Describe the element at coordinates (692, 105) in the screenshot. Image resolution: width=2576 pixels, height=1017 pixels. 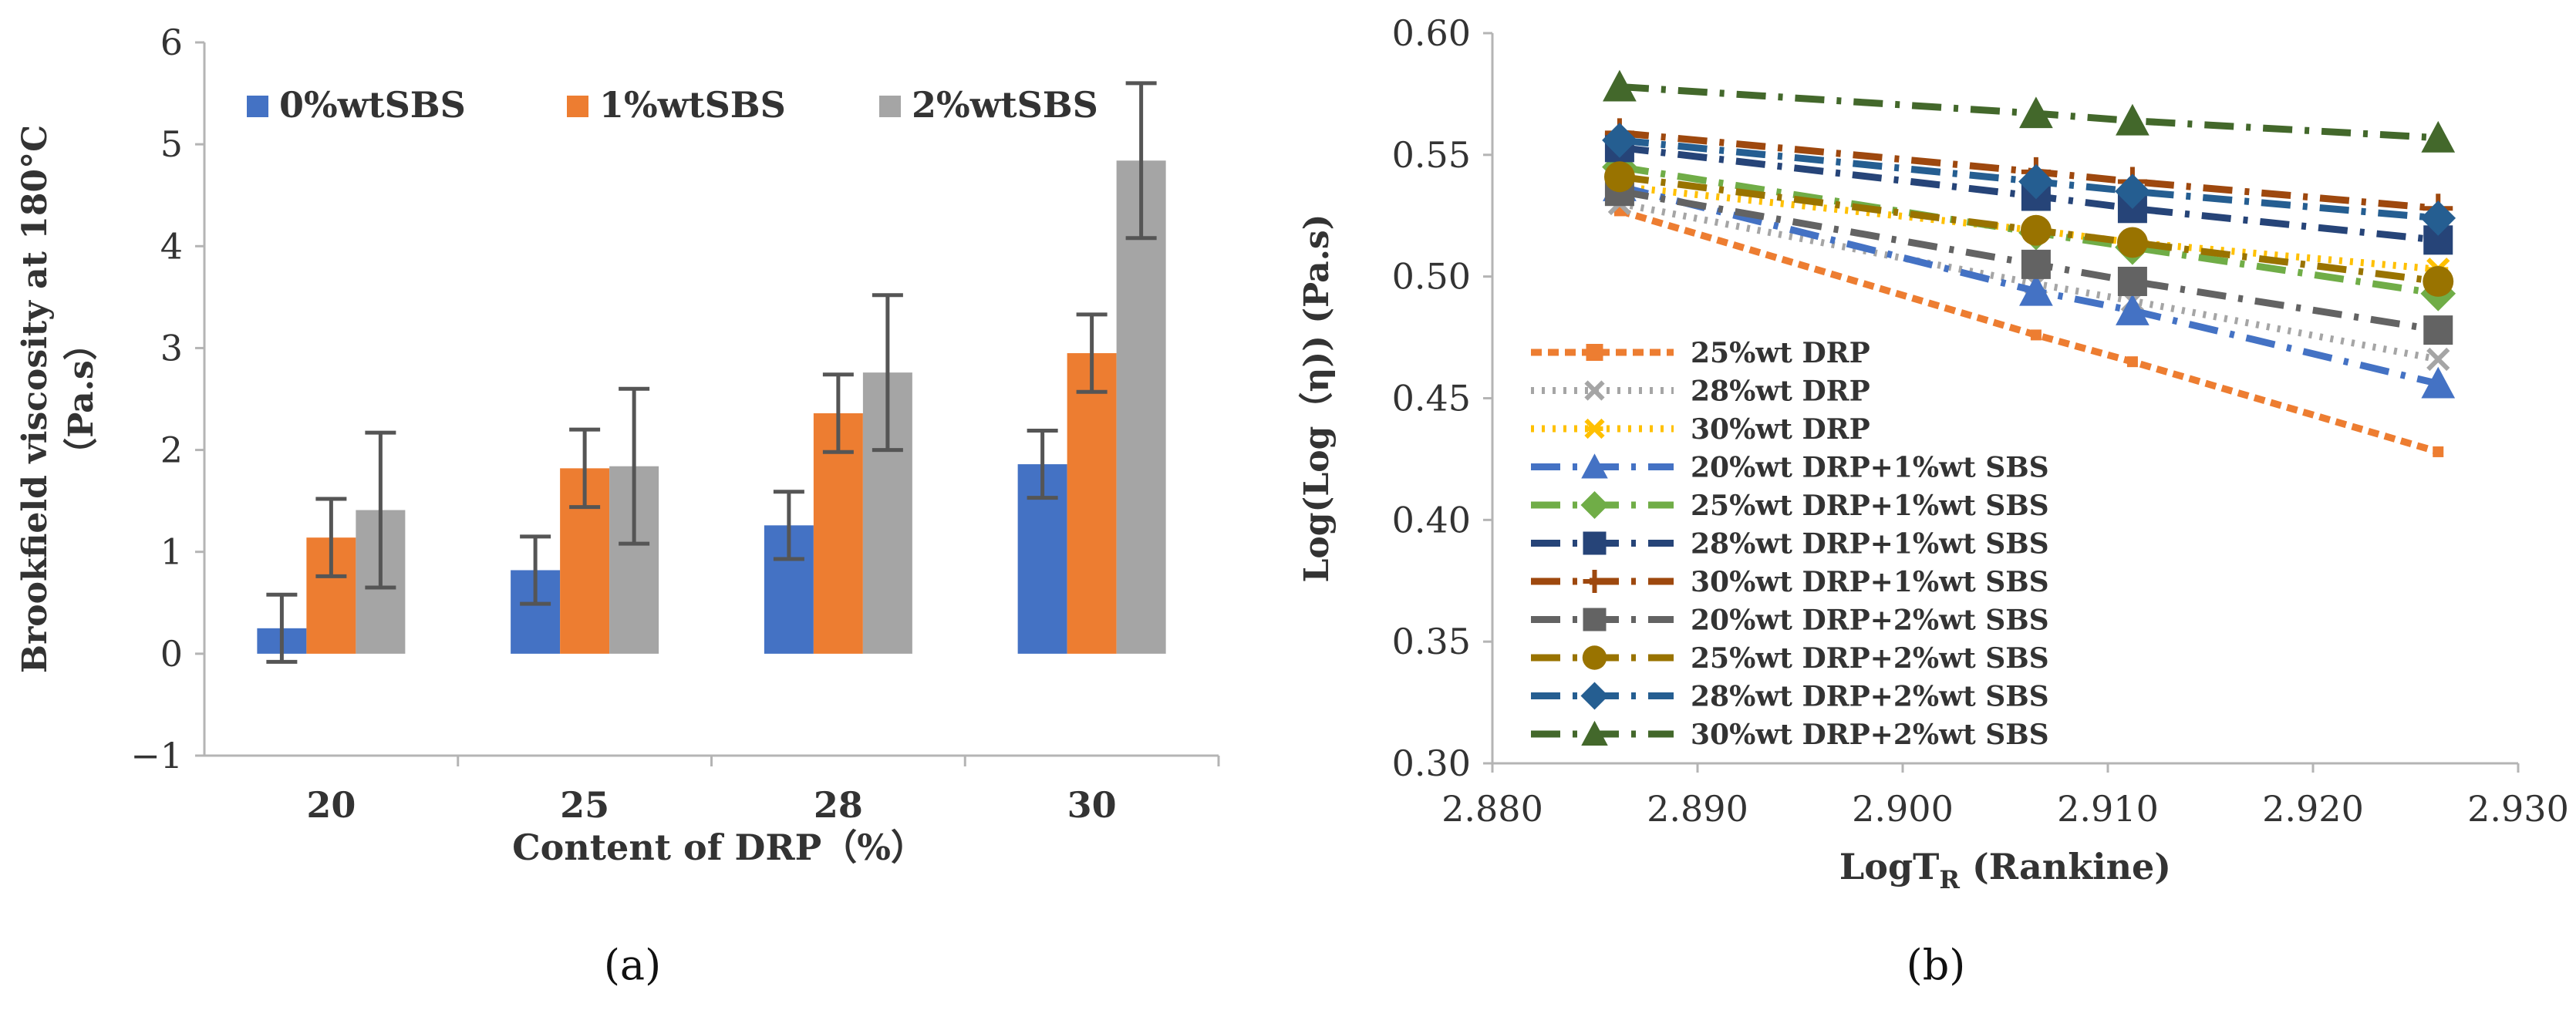
I see `legend-label: 1%wtSBS` at that location.